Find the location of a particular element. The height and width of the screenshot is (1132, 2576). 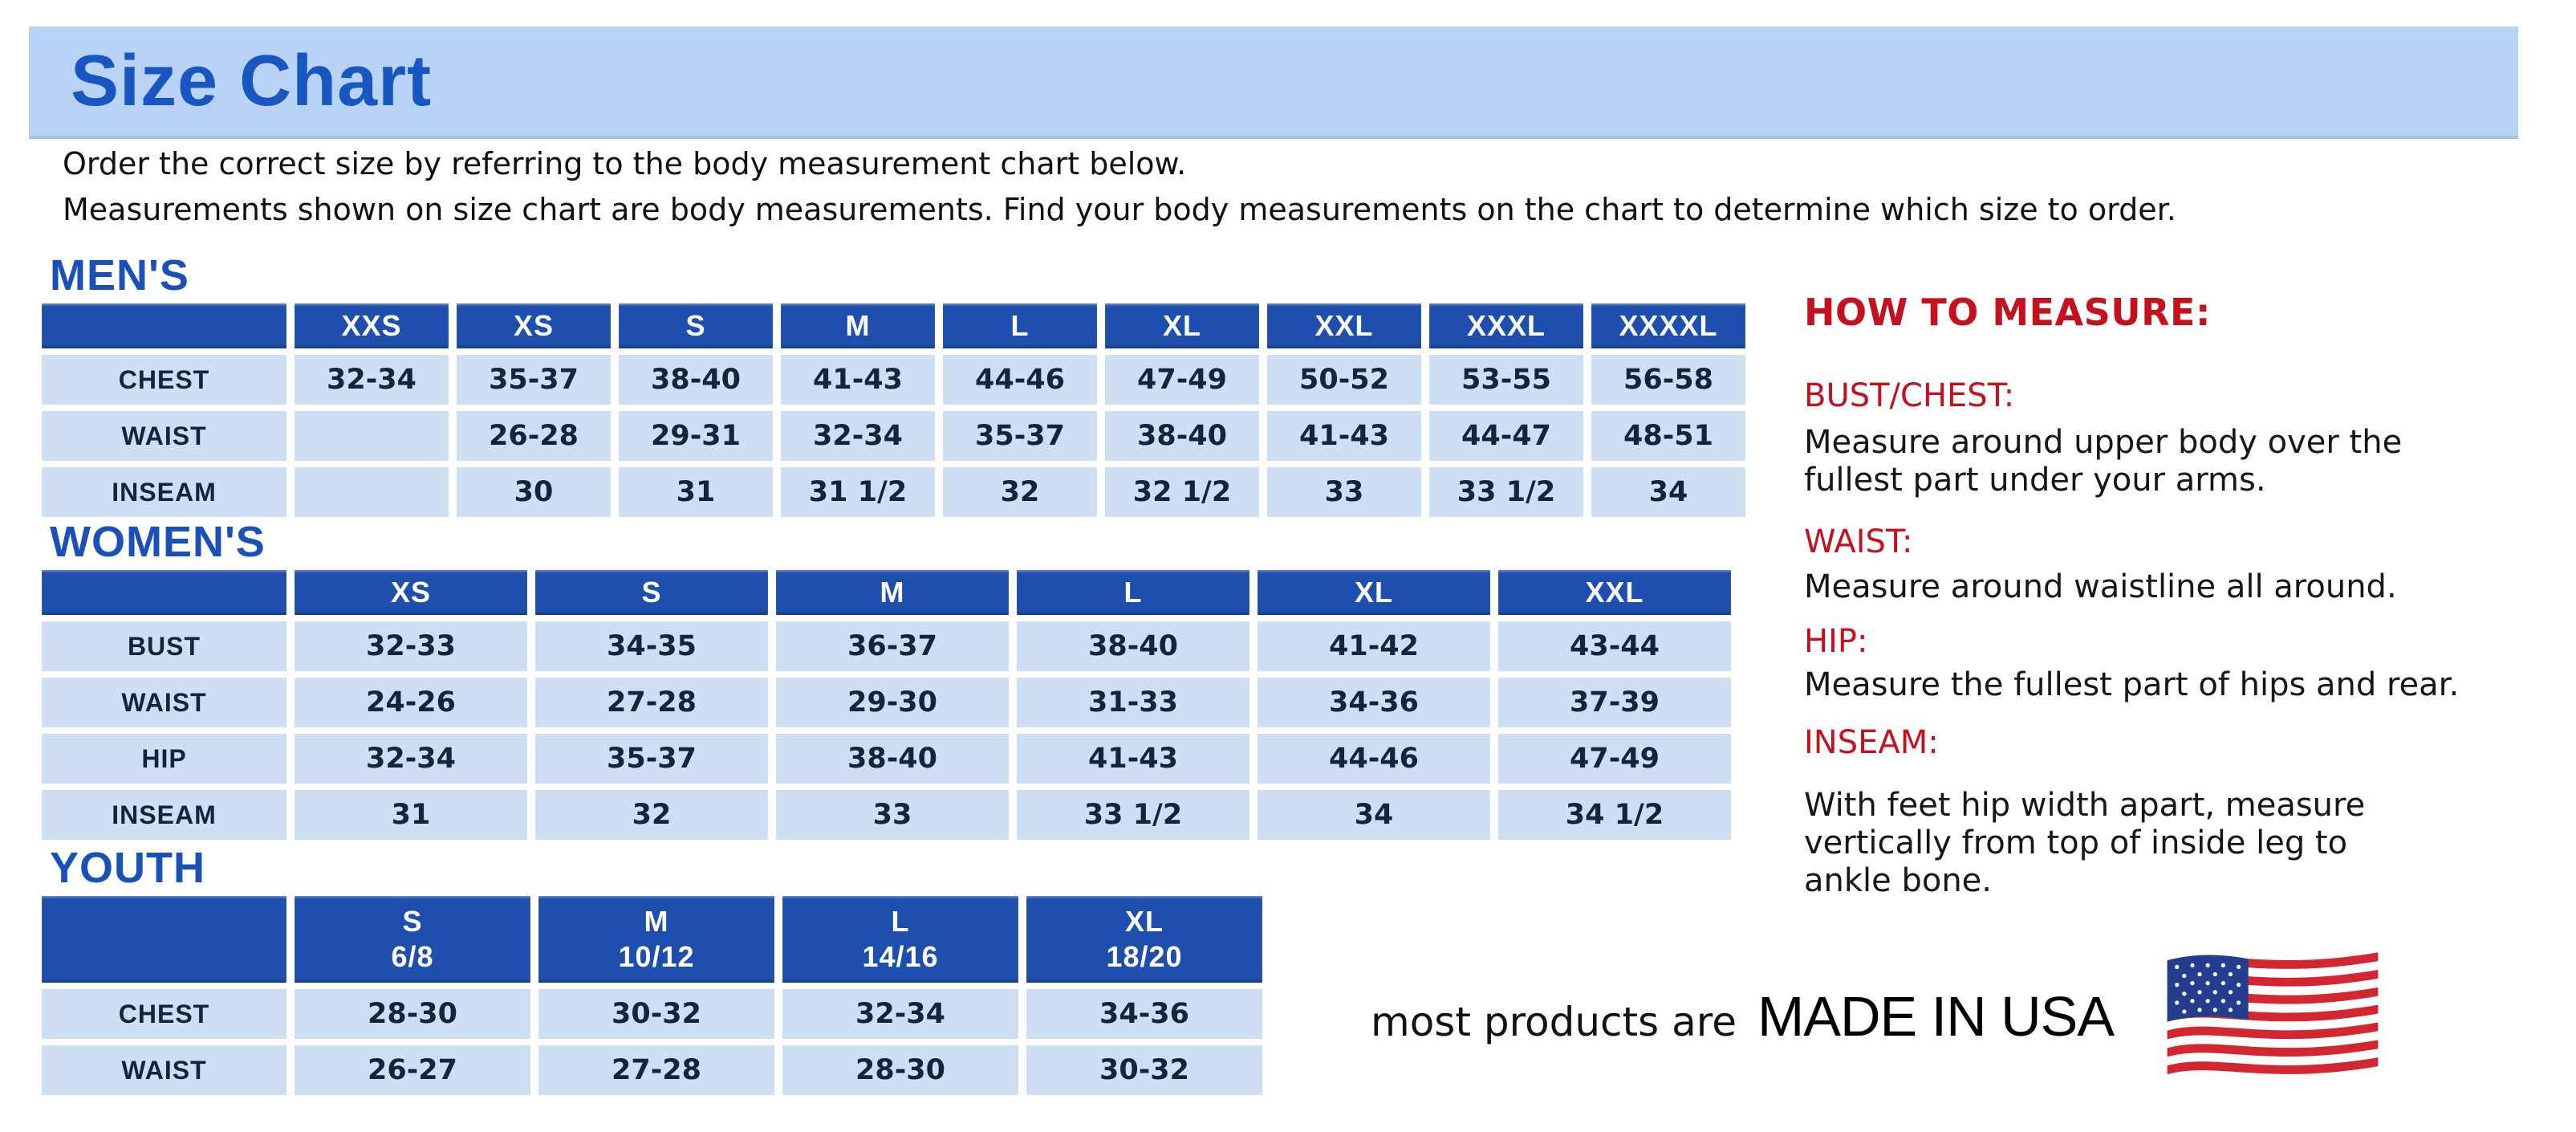

size-value-cell: 26-28 is located at coordinates (534, 436).